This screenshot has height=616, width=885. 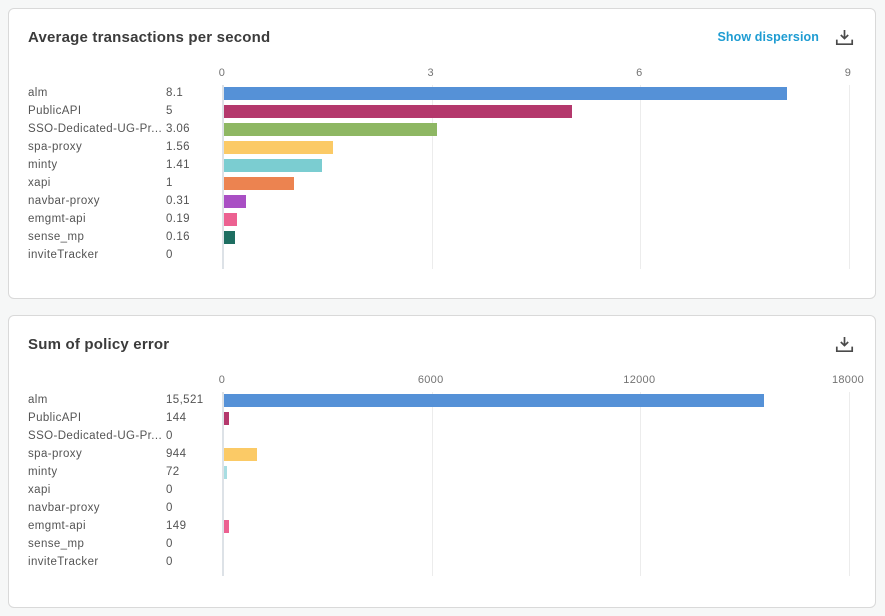 What do you see at coordinates (169, 111) in the screenshot?
I see `value-label: 5` at bounding box center [169, 111].